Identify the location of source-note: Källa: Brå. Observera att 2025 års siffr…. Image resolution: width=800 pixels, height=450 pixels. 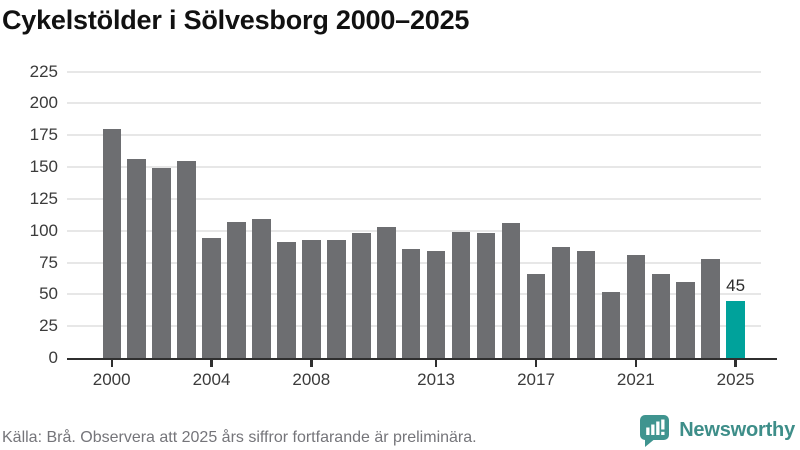
(239, 437).